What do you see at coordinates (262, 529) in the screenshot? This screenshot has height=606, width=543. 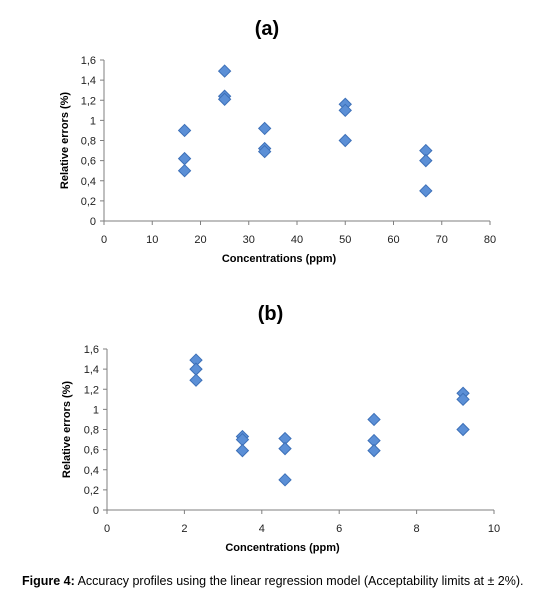 I see `x-tick-label: 4` at bounding box center [262, 529].